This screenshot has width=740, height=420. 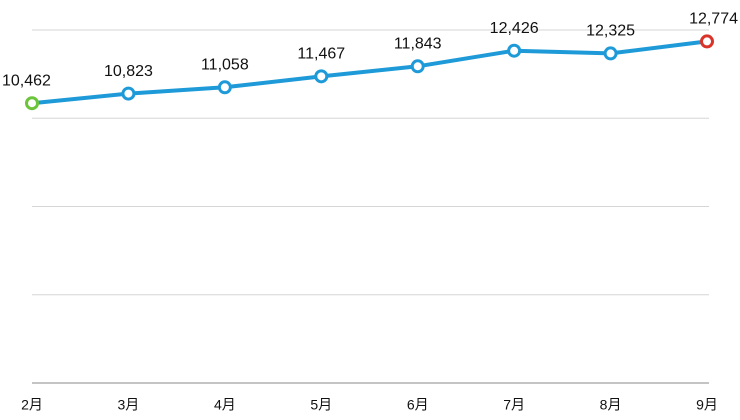 What do you see at coordinates (129, 405) in the screenshot?
I see `x-tick-label: 3月` at bounding box center [129, 405].